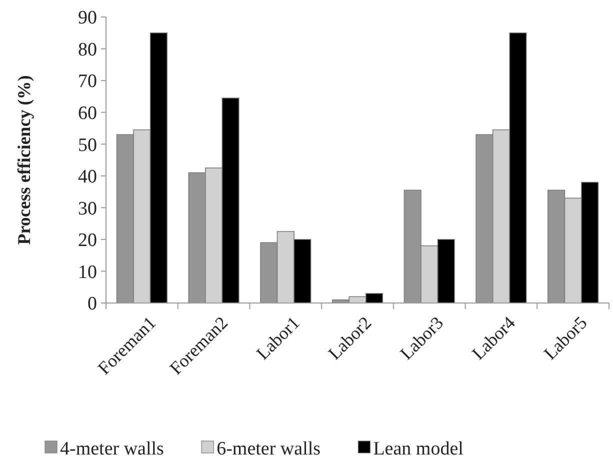  I want to click on y-tick-label: 80, so click(87, 49).